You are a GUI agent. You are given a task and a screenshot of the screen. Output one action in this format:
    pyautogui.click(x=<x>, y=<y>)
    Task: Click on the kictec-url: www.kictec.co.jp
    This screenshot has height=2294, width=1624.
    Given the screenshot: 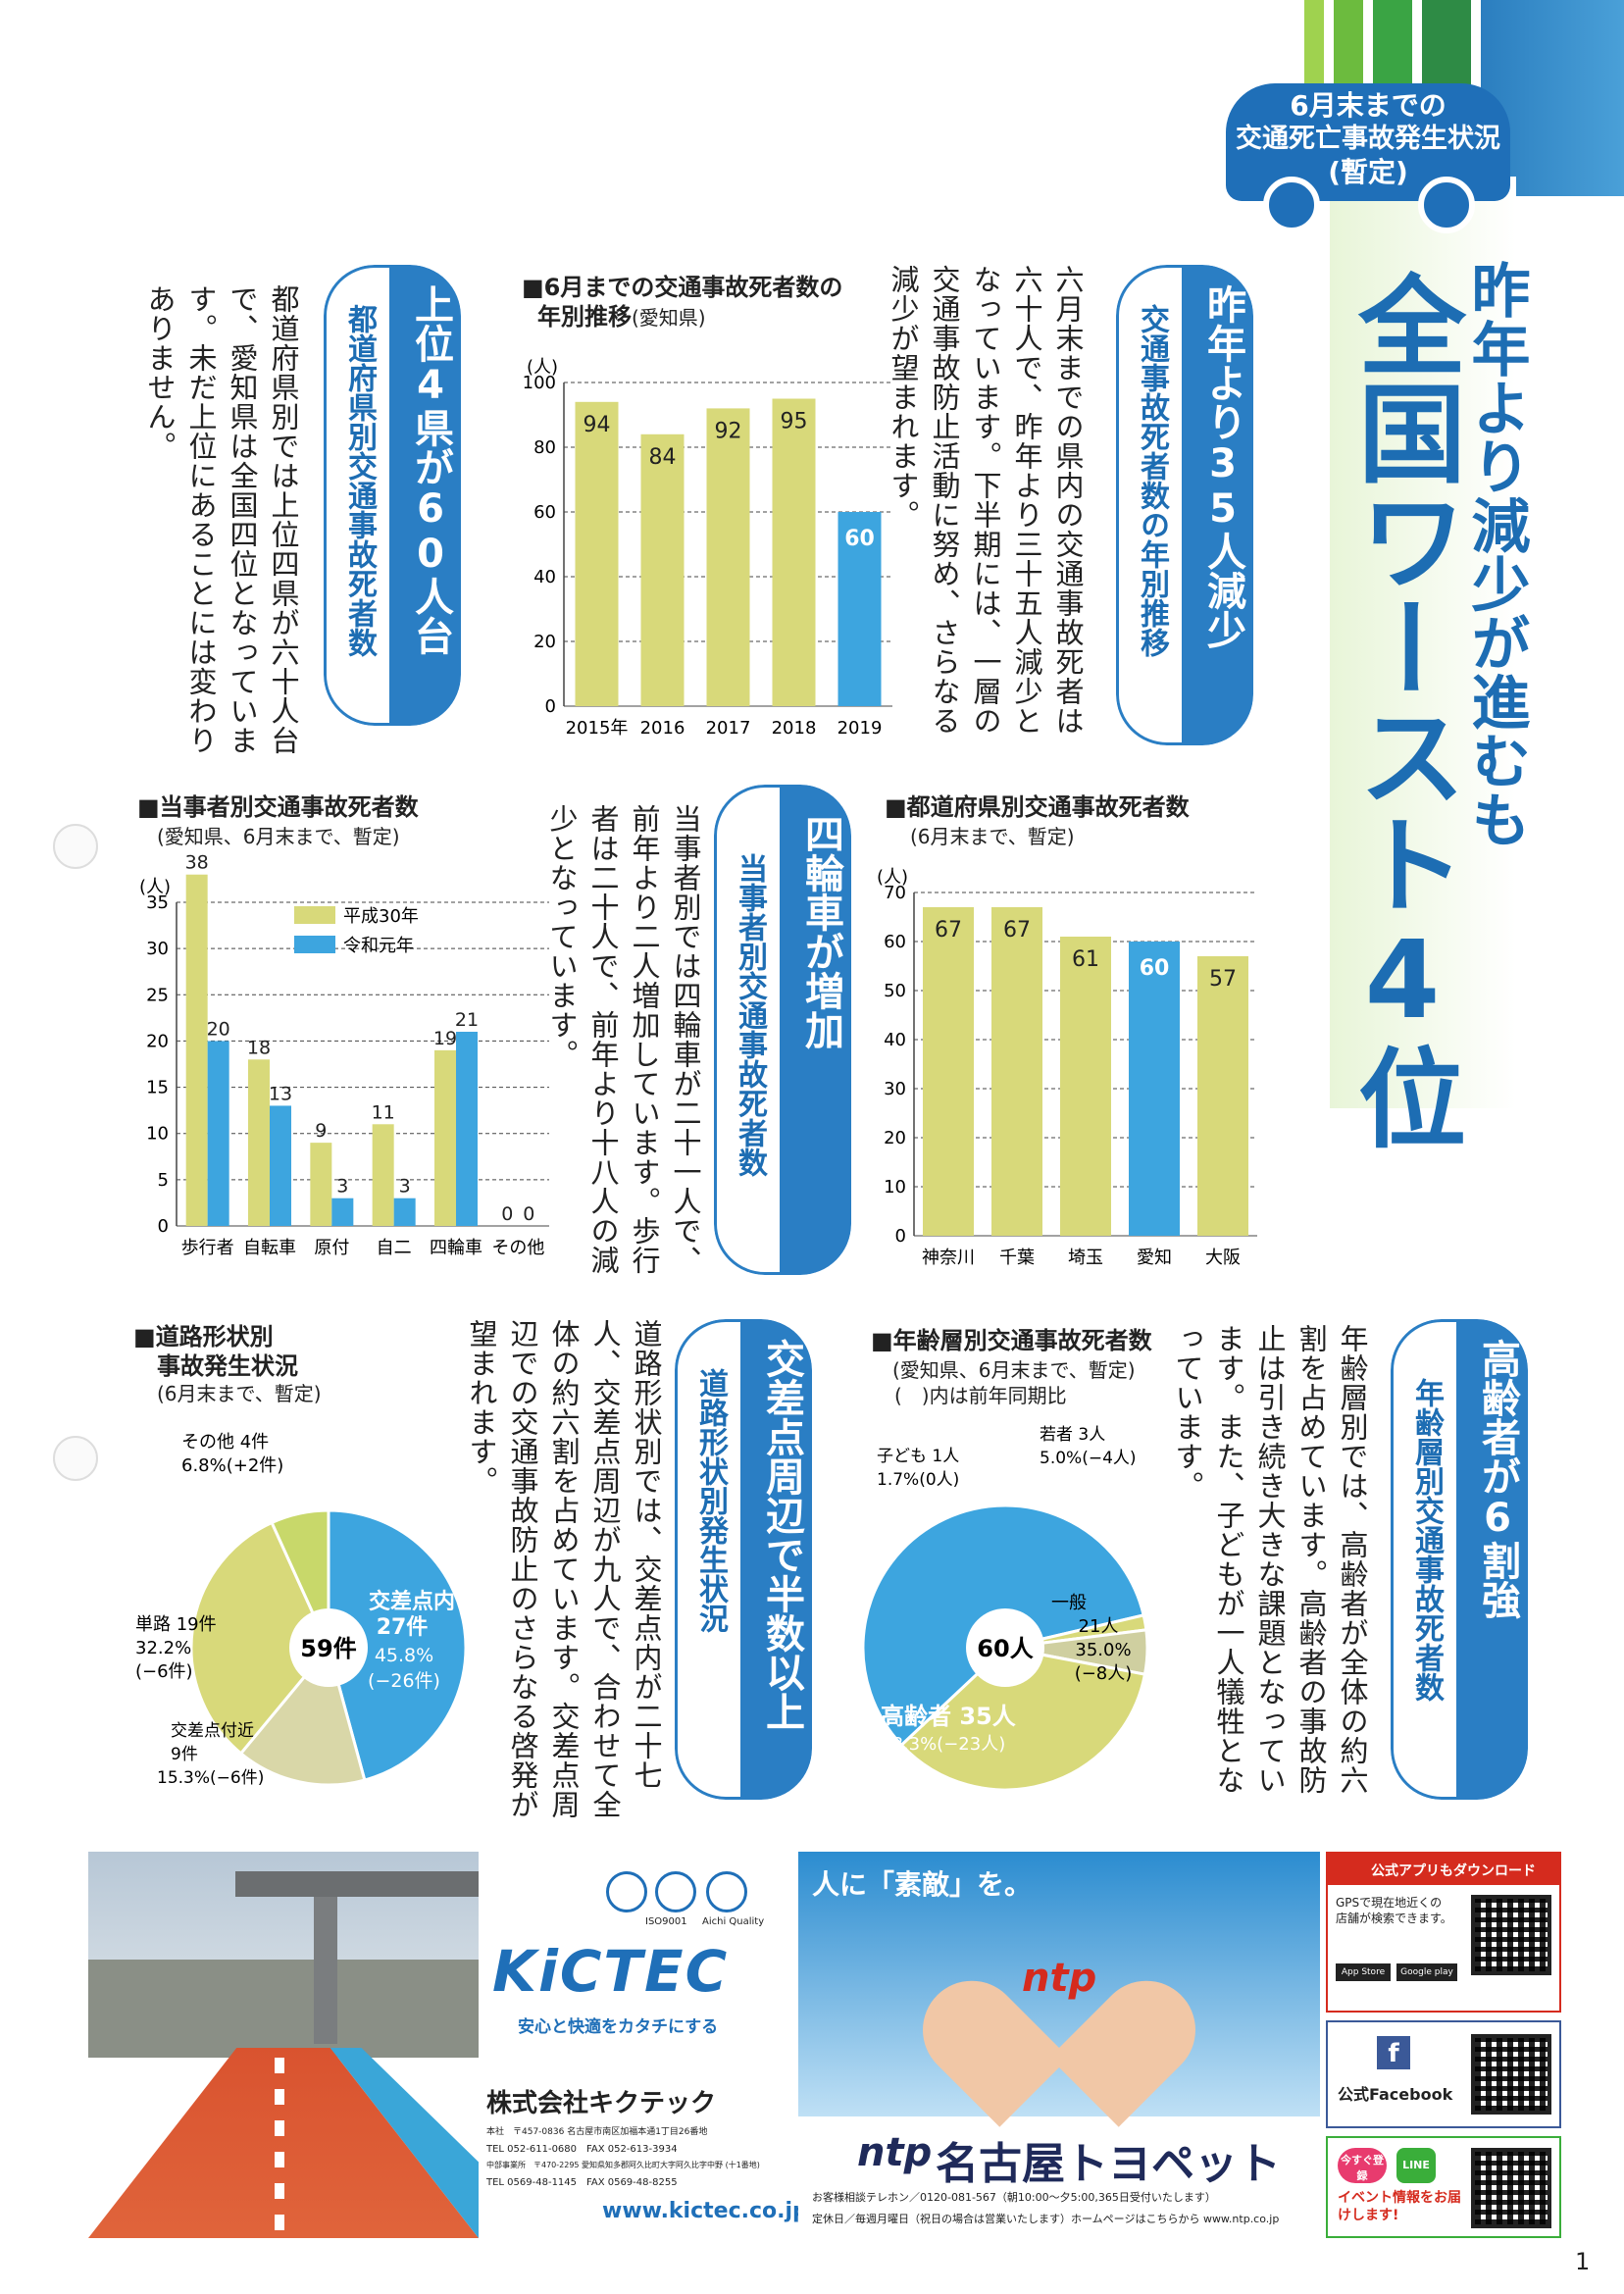 What is the action you would take?
    pyautogui.click(x=705, y=2211)
    